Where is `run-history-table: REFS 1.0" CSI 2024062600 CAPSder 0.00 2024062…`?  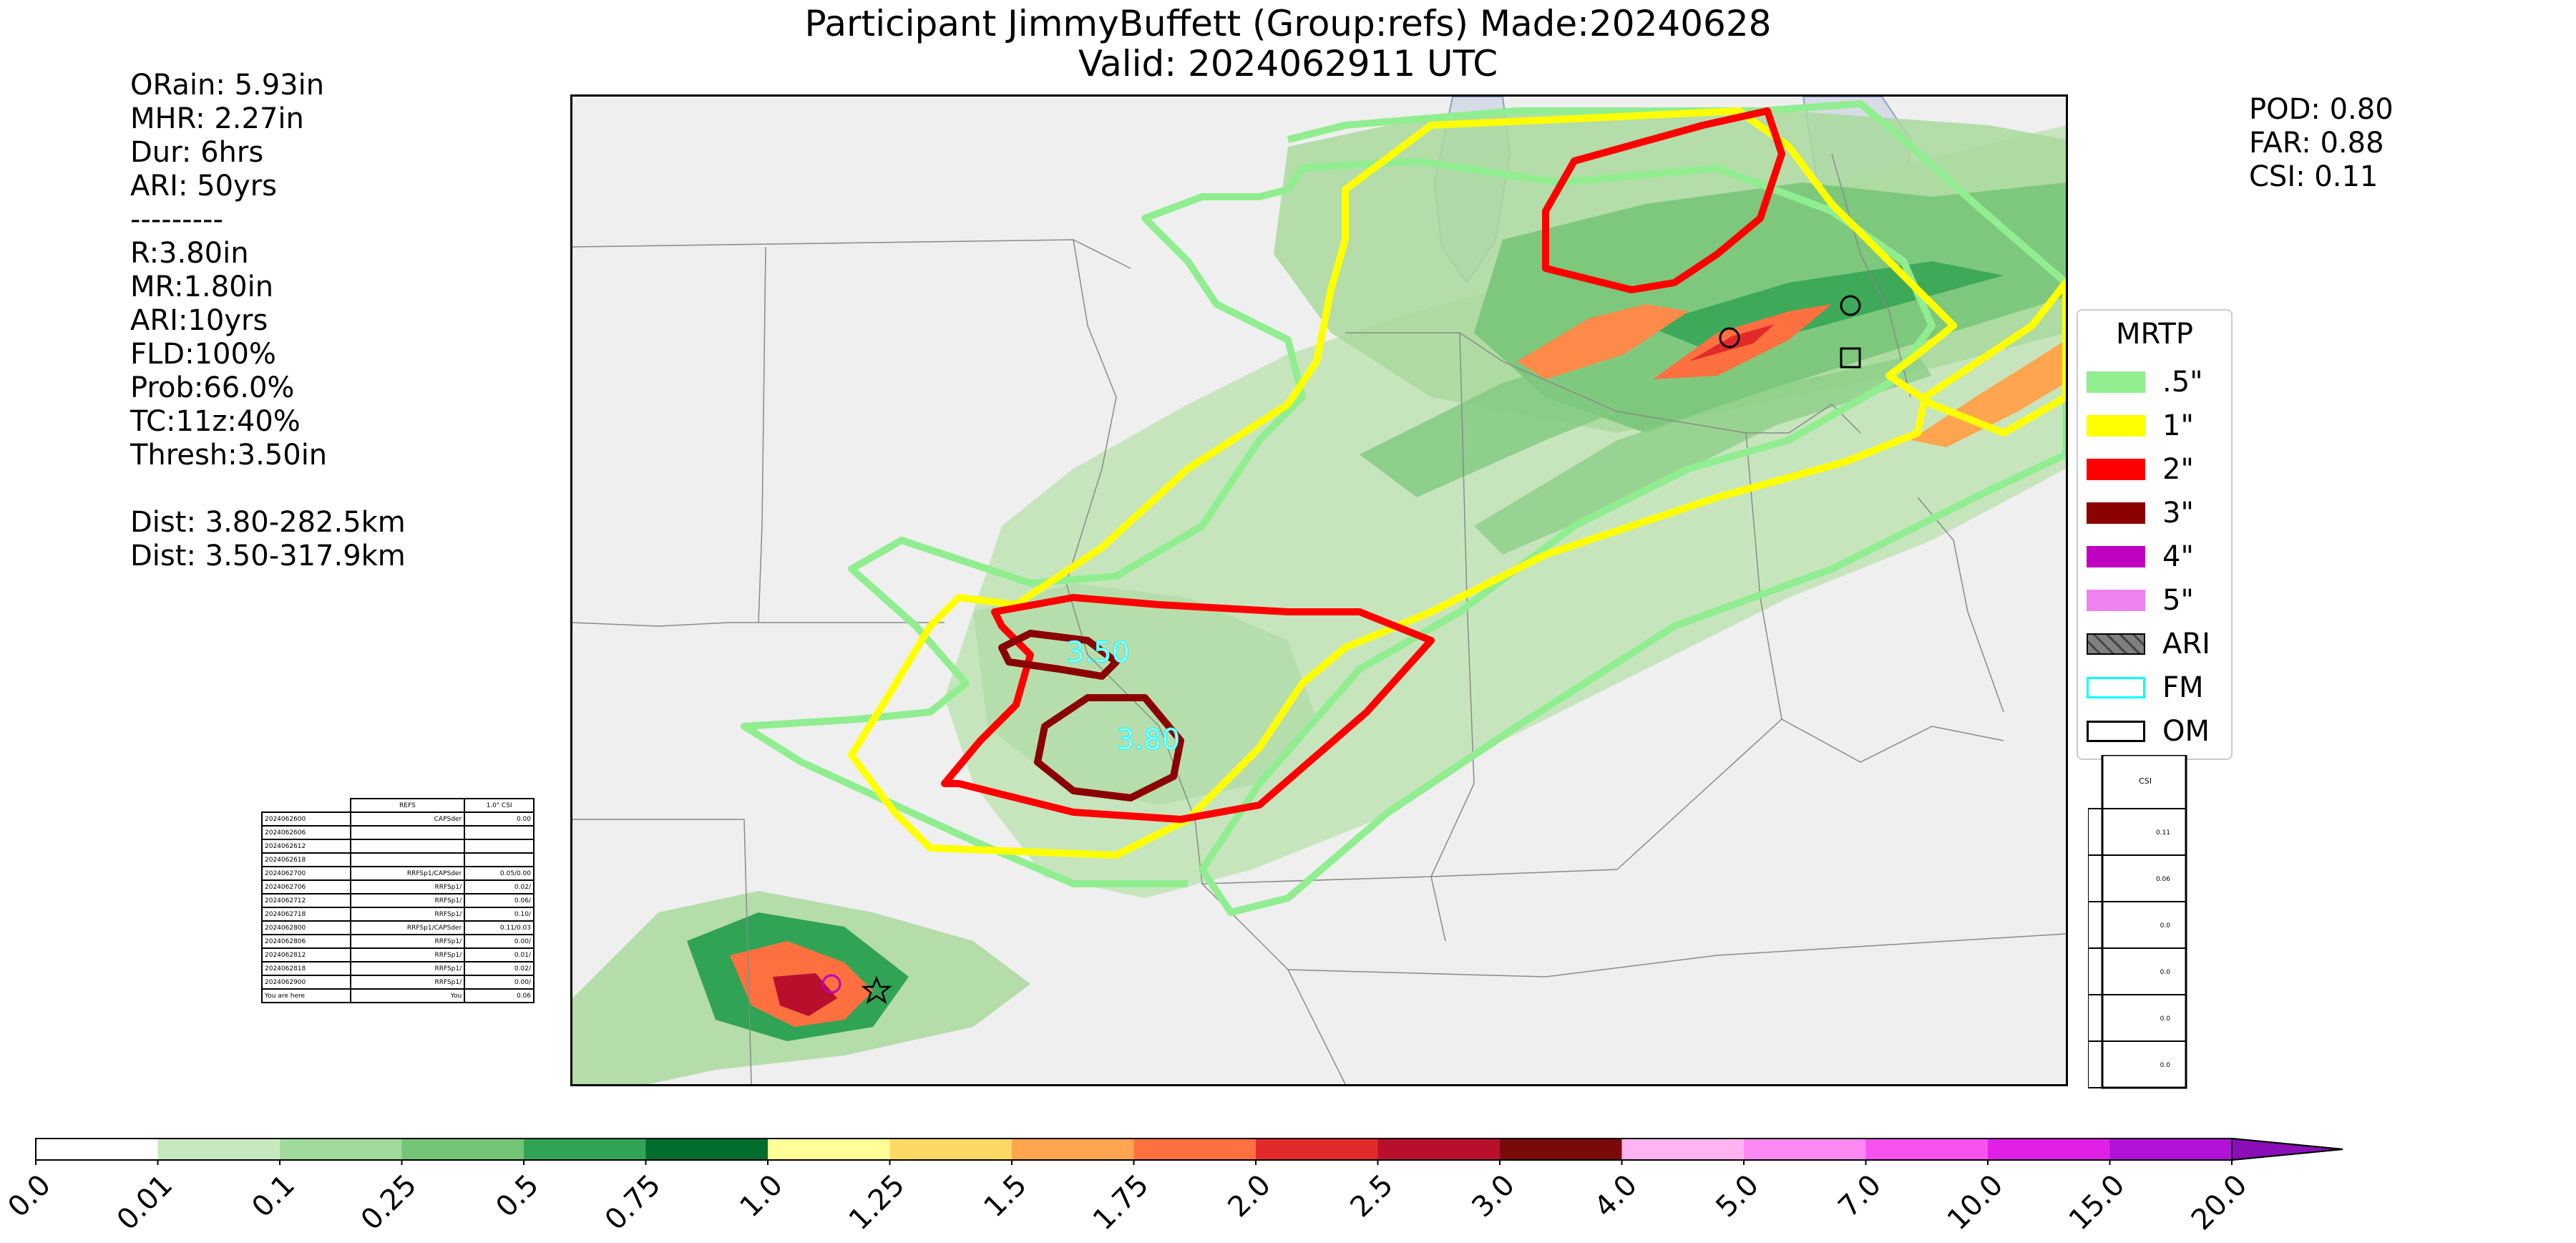
run-history-table: REFS 1.0" CSI 2024062600 CAPSder 0.00 2024062… is located at coordinates (398, 900).